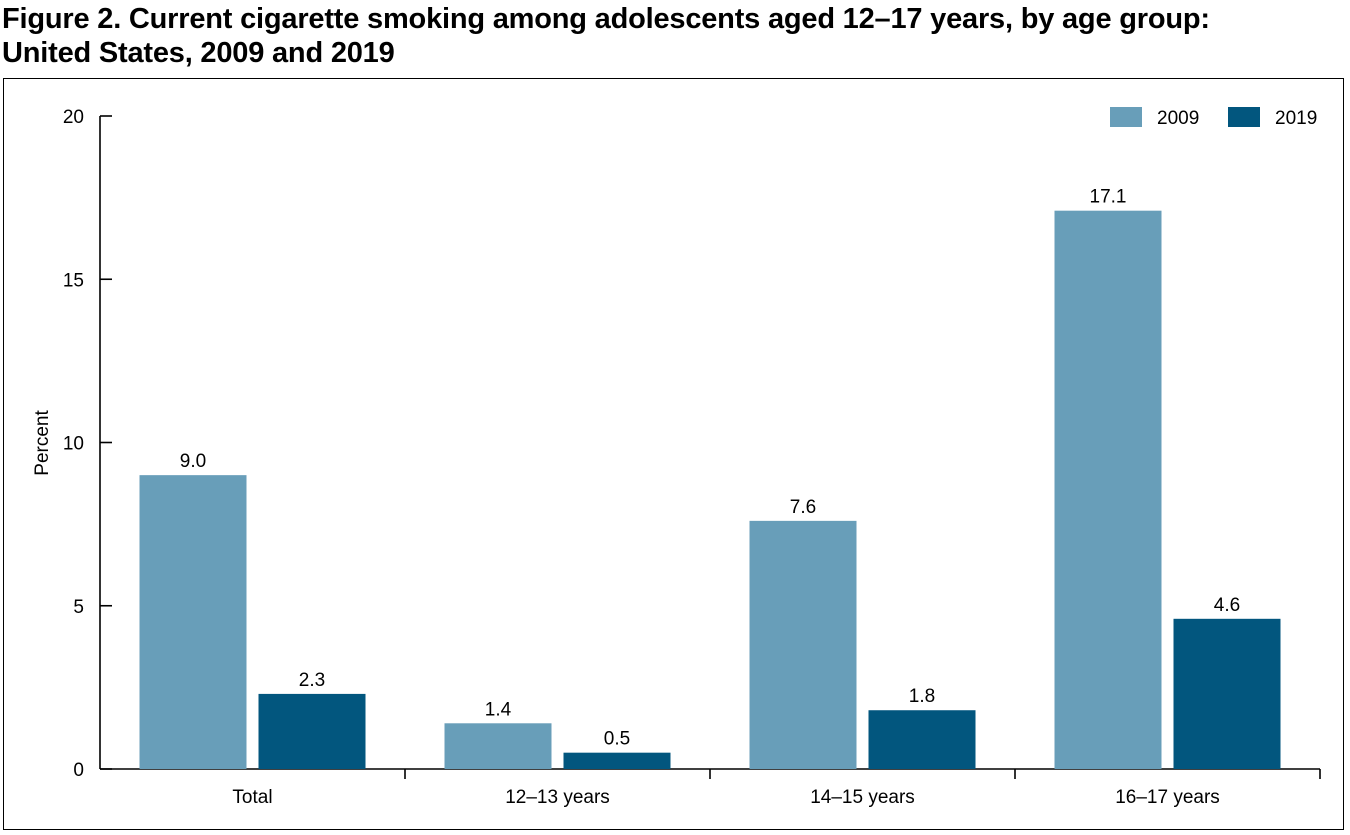  Describe the element at coordinates (1167, 797) in the screenshot. I see `x-tick-label: 16–17 years` at that location.